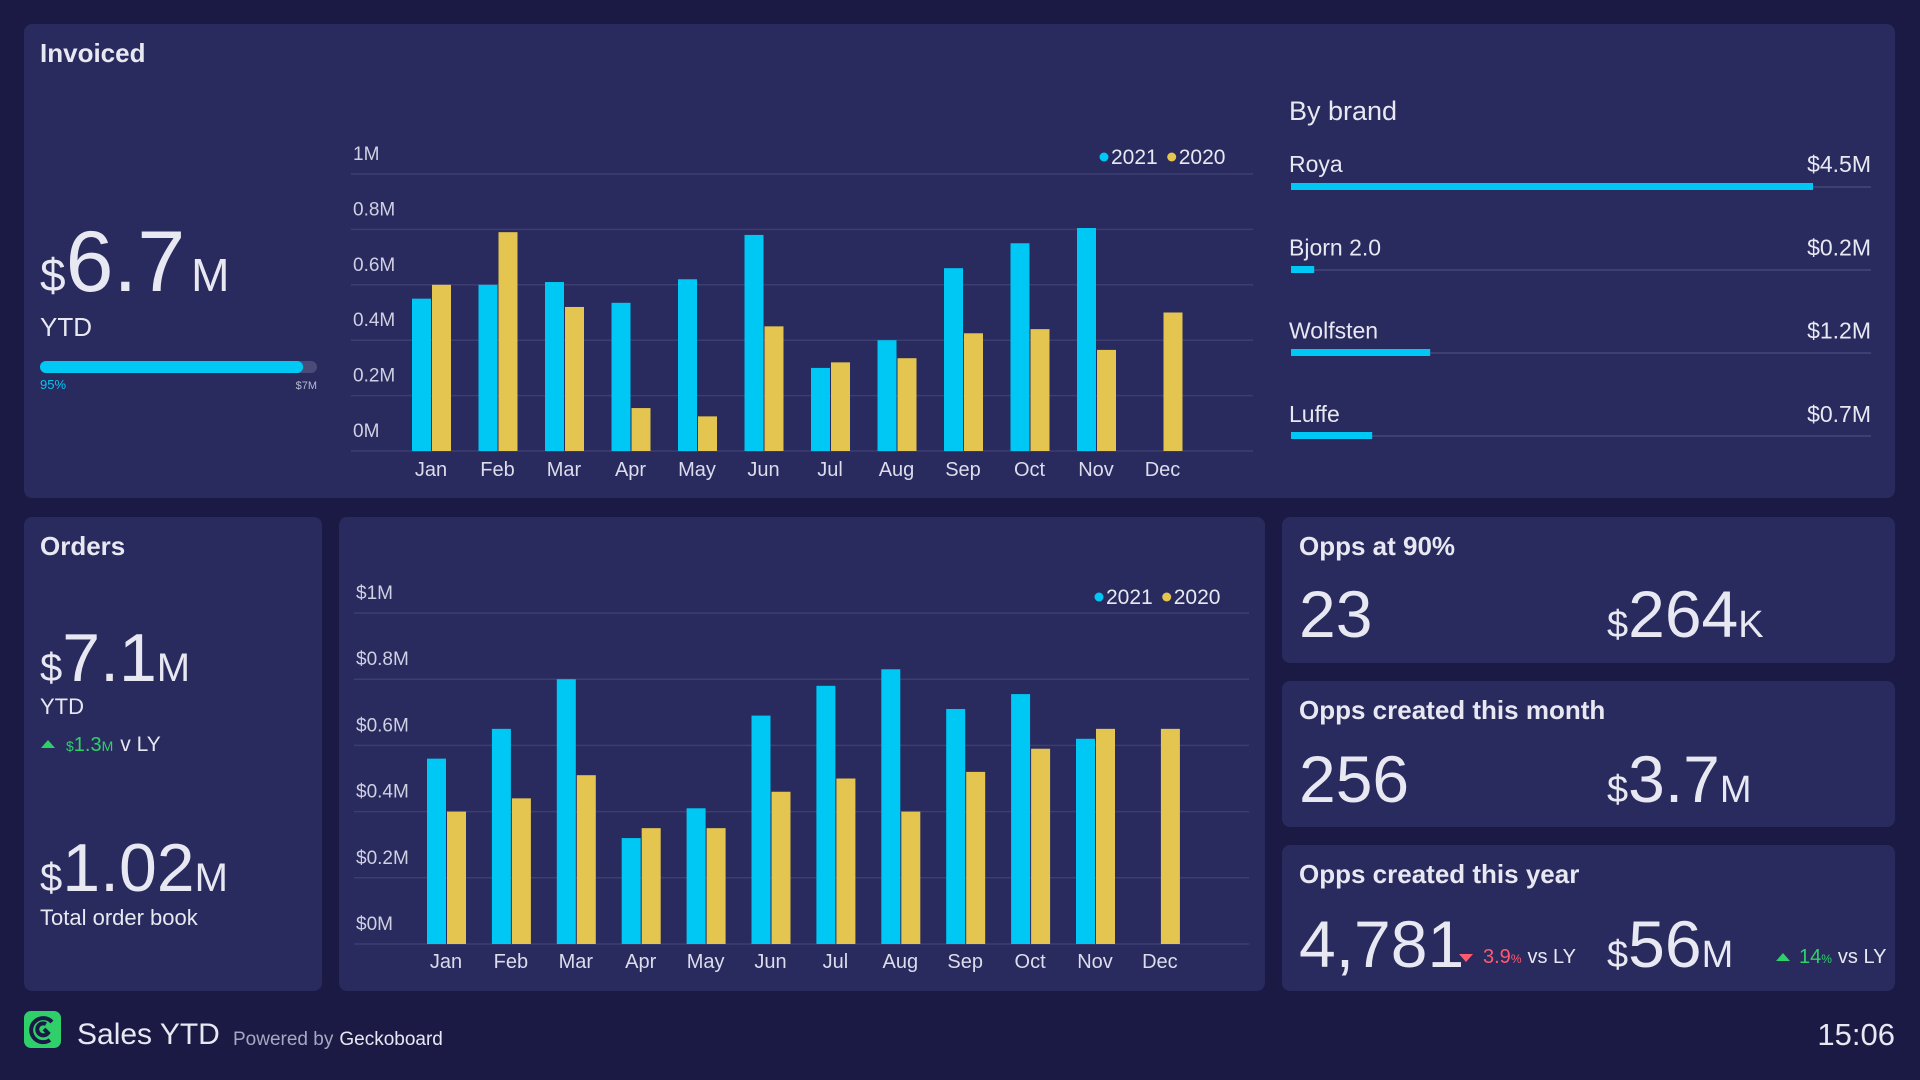  What do you see at coordinates (1826, 959) in the screenshot?
I see `unit: %` at bounding box center [1826, 959].